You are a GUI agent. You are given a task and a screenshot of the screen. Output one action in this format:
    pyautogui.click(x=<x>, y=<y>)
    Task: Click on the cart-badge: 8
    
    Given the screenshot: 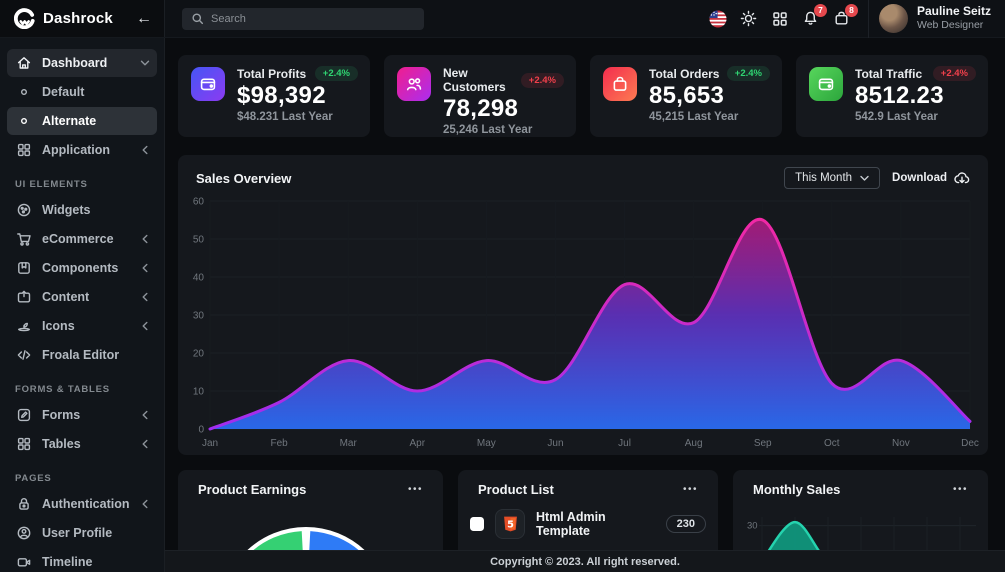 What is the action you would take?
    pyautogui.click(x=851, y=10)
    